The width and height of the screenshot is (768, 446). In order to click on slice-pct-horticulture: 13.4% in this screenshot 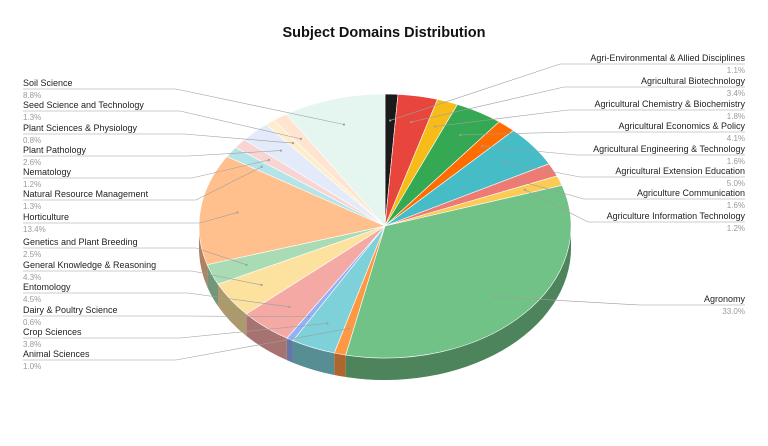, I will do `click(34, 229)`.